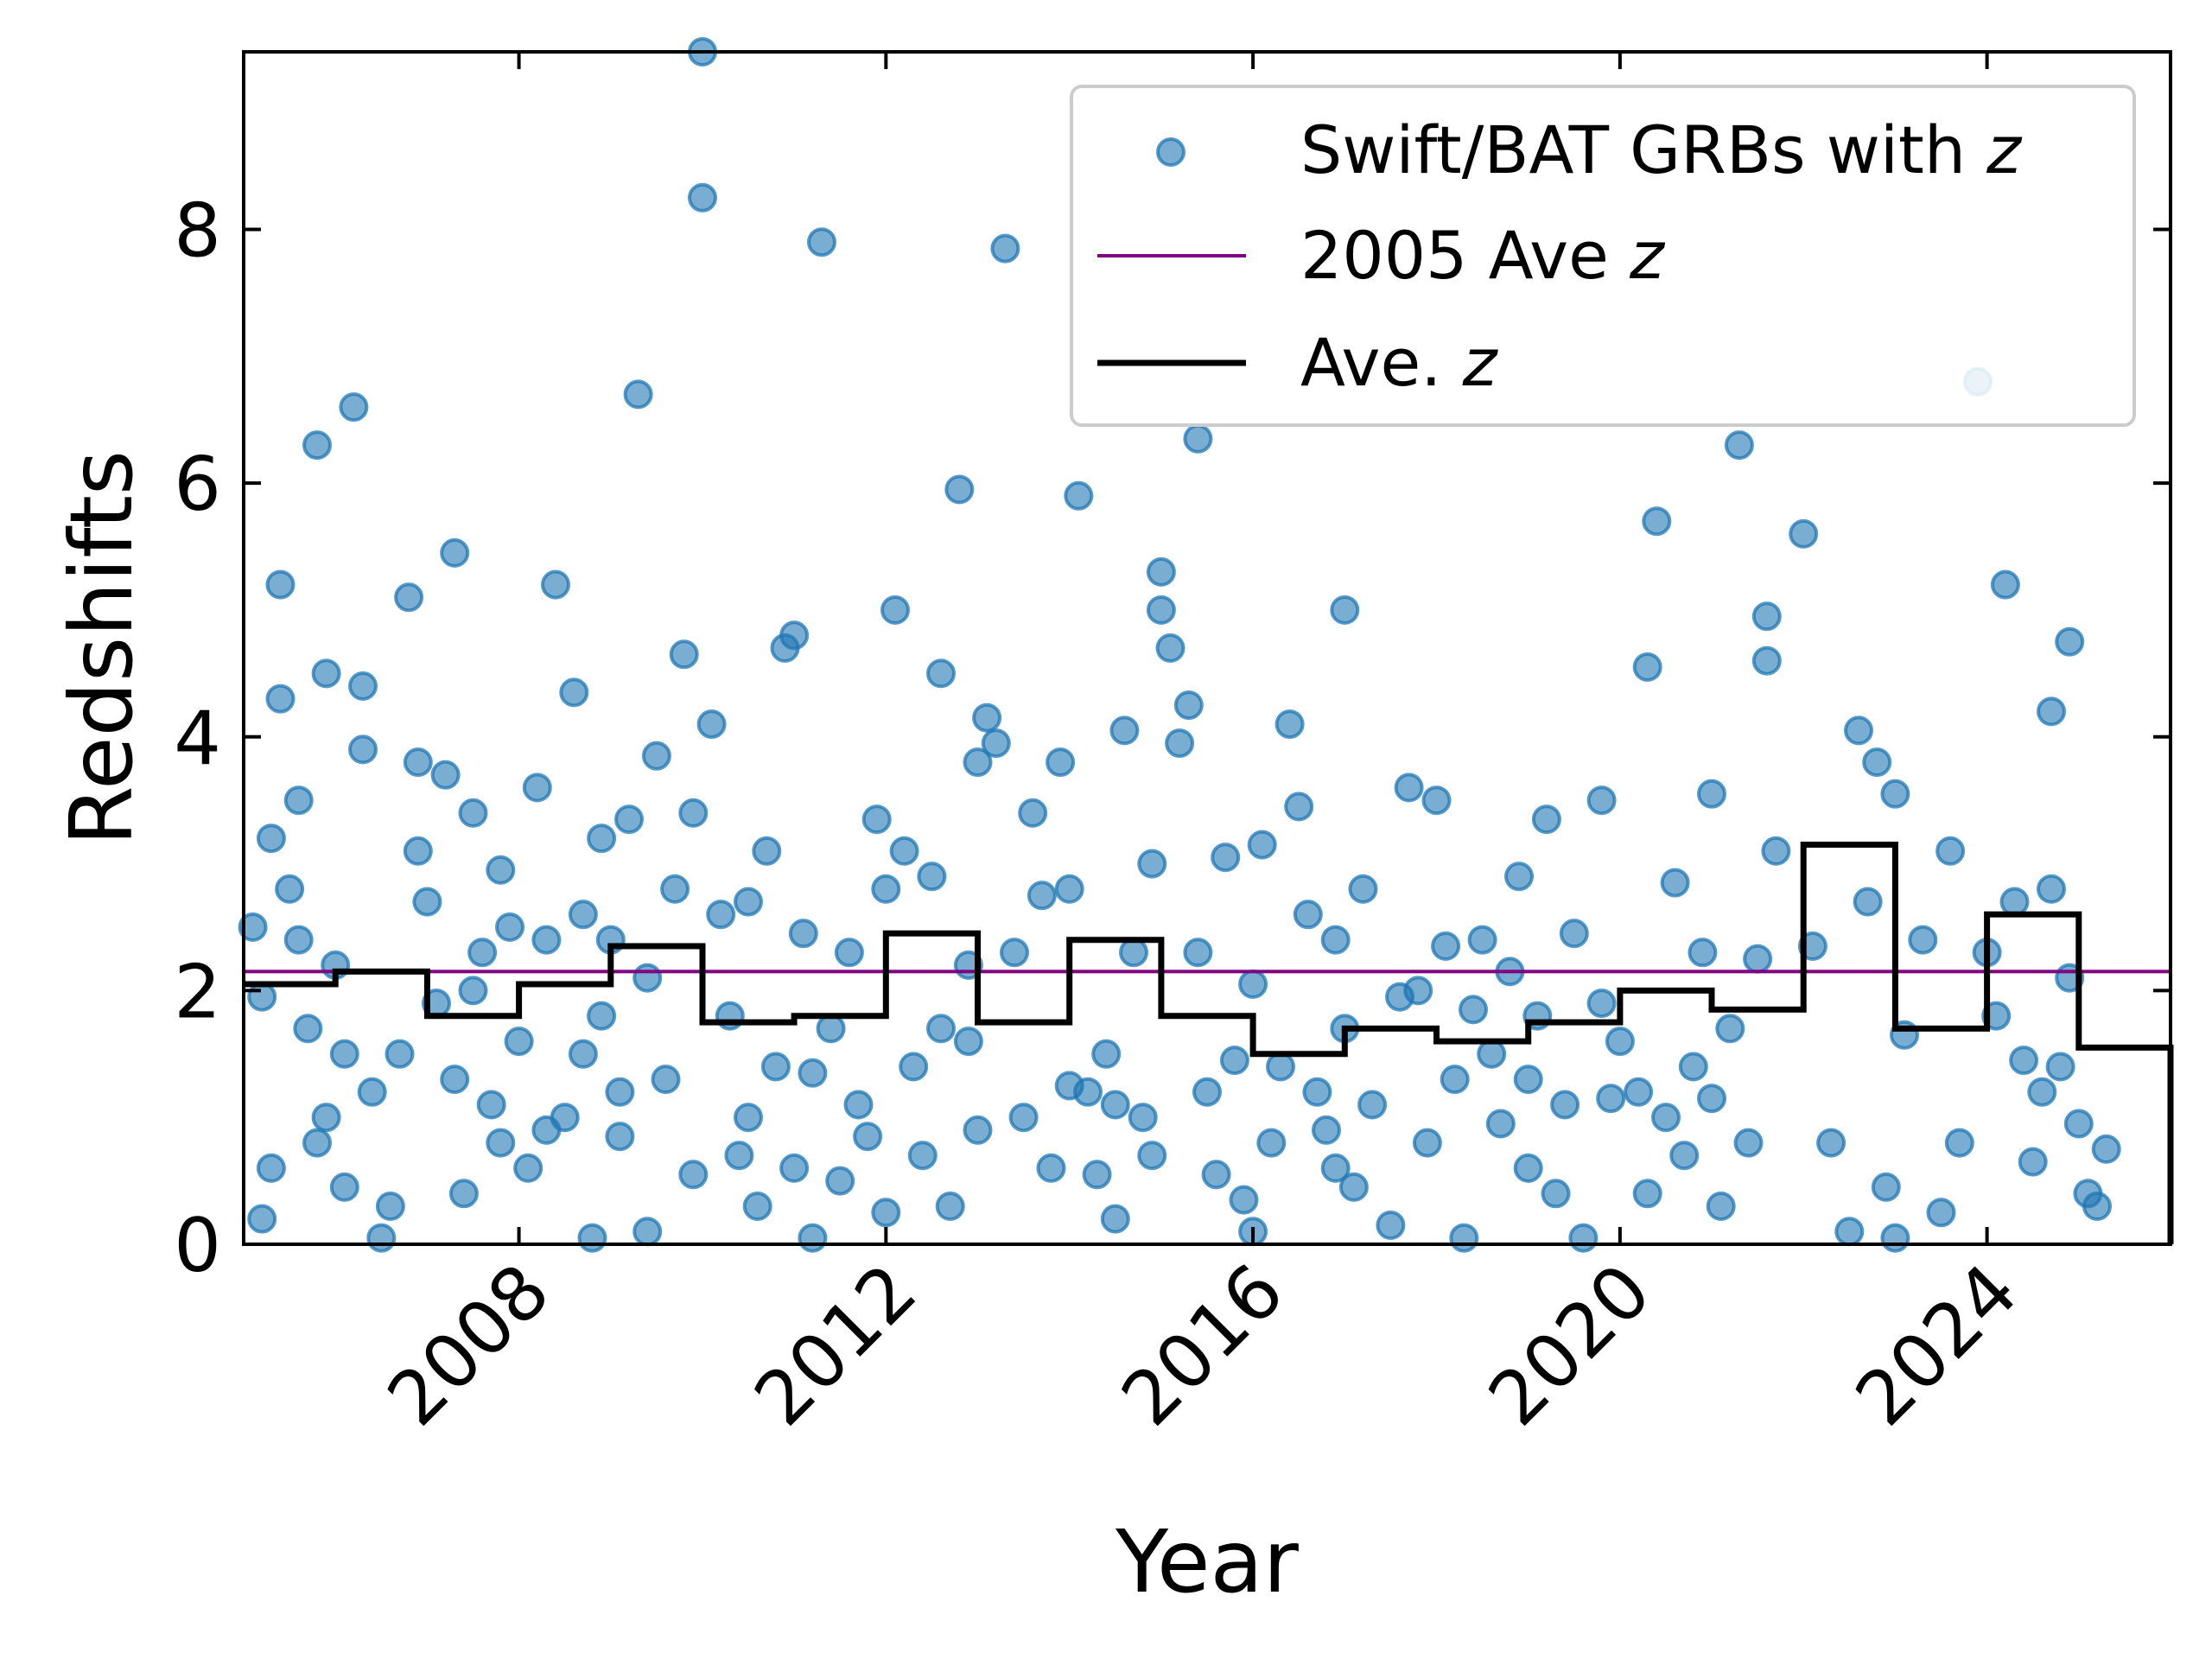 The height and width of the screenshot is (1659, 2212). What do you see at coordinates (197, 739) in the screenshot?
I see `y-tick-label-4: 4` at bounding box center [197, 739].